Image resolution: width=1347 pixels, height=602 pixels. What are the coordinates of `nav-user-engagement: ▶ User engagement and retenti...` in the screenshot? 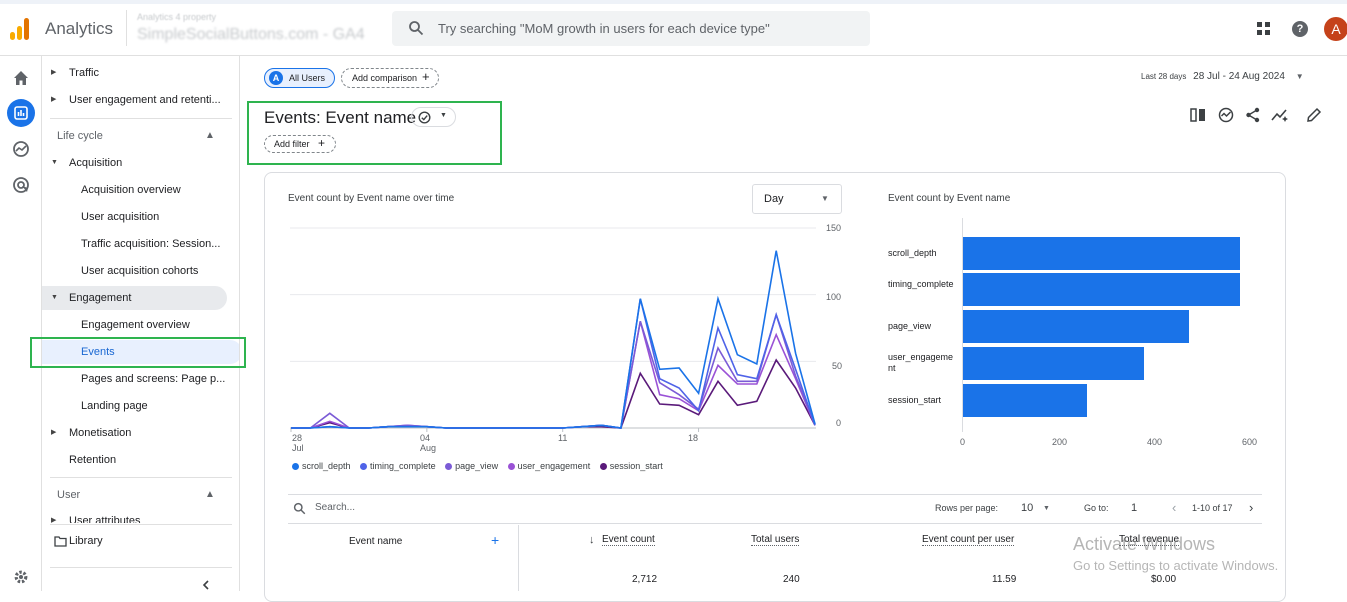 It's located at (137, 100).